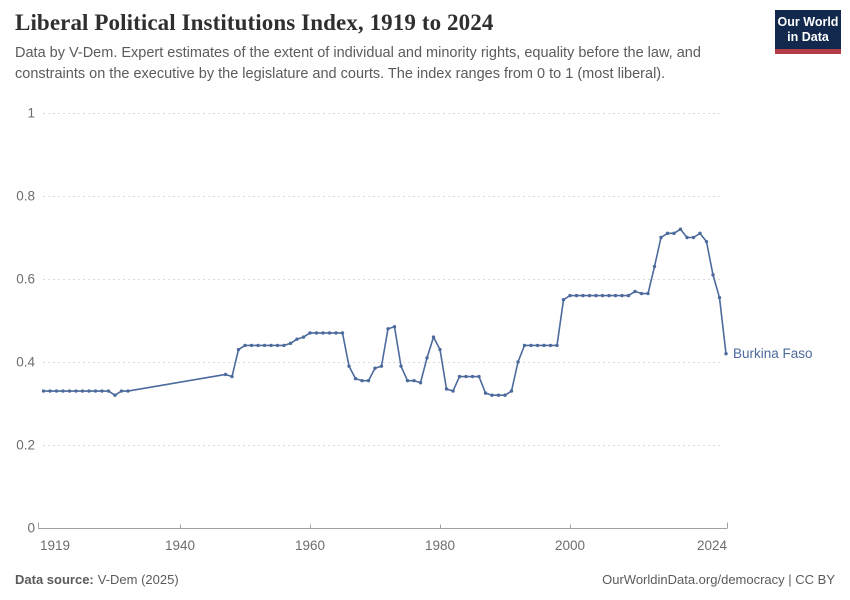  Describe the element at coordinates (712, 545) in the screenshot. I see `x-axis-label: 2024` at that location.